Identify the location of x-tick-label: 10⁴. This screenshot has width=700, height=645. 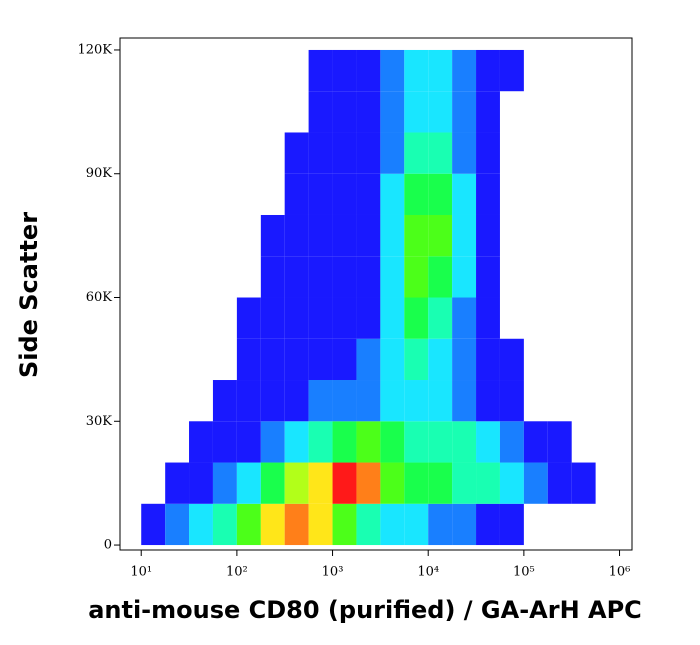
(428, 572).